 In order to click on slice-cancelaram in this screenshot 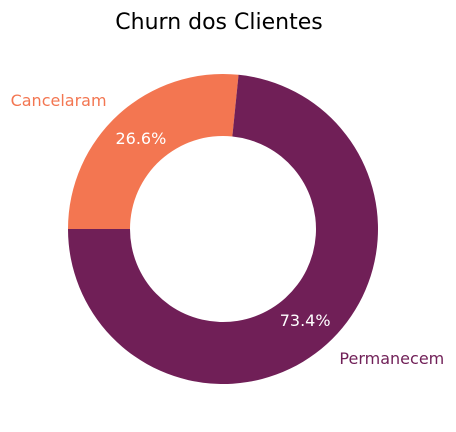, I will do `click(153, 152)`.